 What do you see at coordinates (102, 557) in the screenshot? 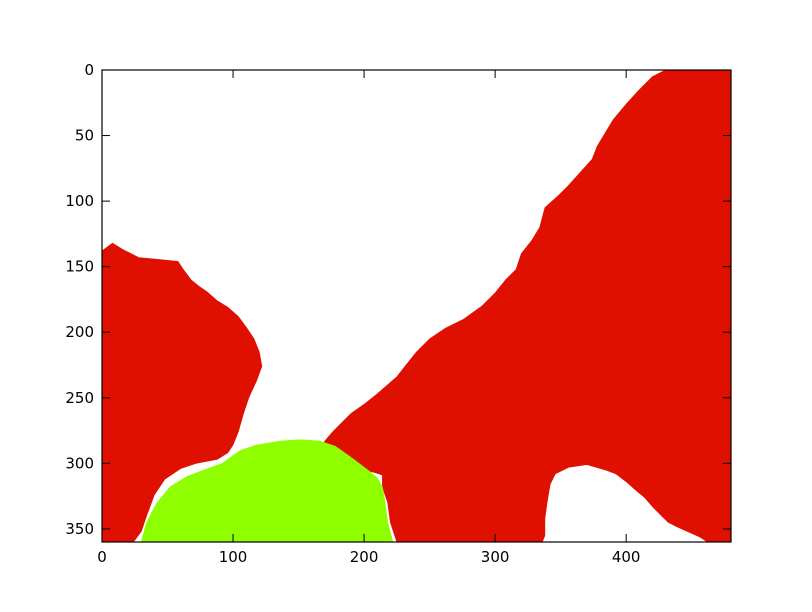
I see `x-tick-label: 0` at bounding box center [102, 557].